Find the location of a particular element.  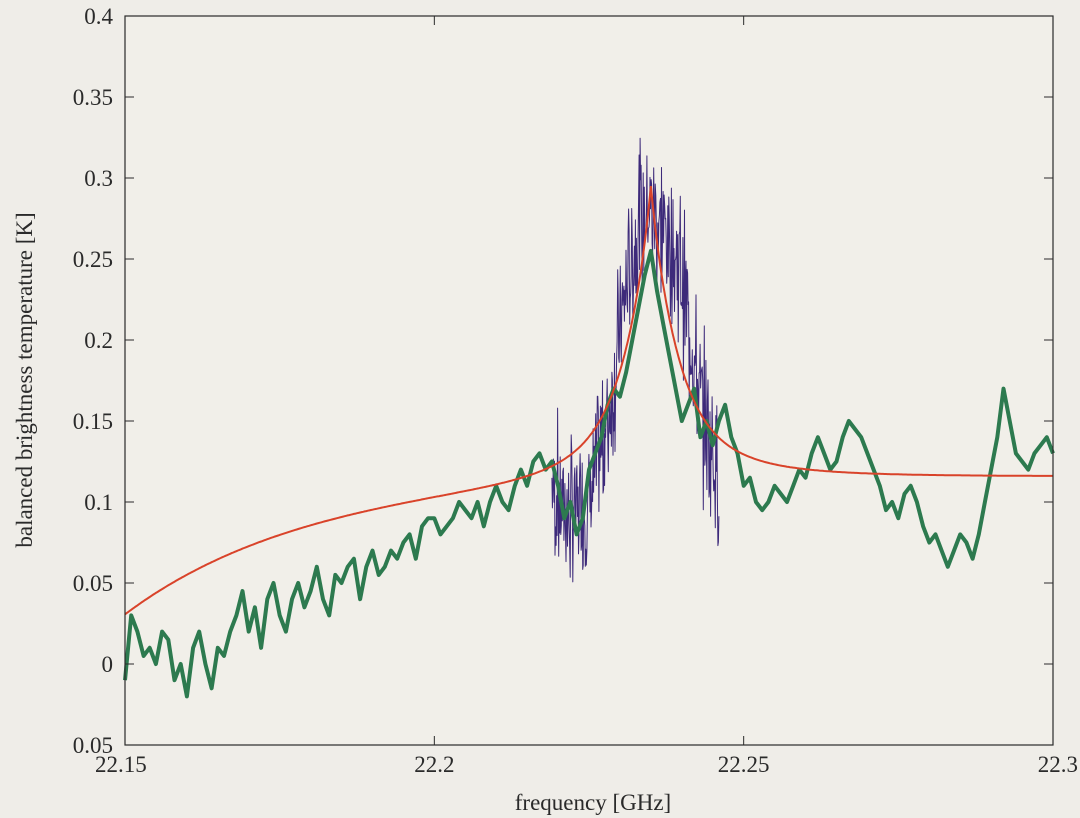

y-tick-label: 0.35 is located at coordinates (93, 97).